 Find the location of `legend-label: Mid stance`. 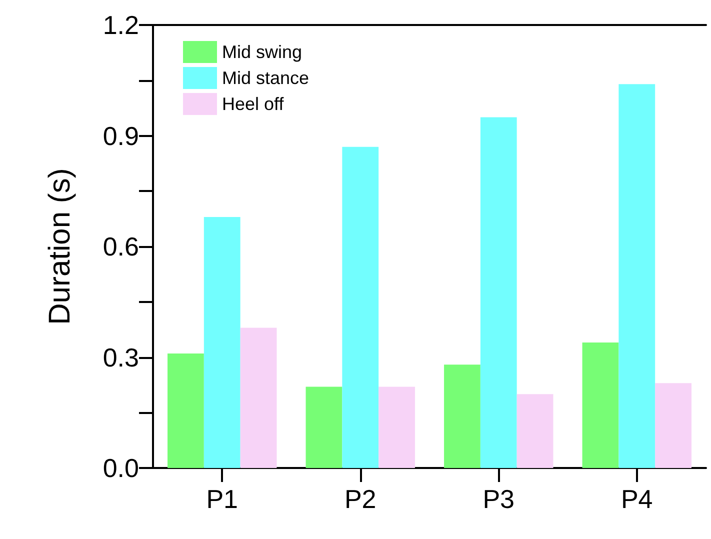

legend-label: Mid stance is located at coordinates (266, 78).